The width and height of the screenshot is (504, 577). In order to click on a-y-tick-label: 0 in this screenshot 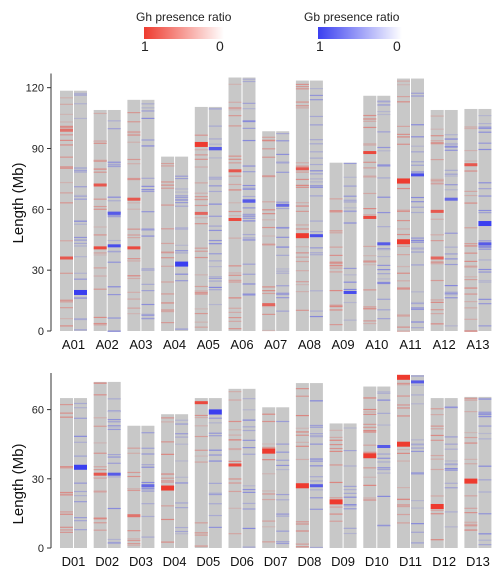, I will do `click(41, 332)`.